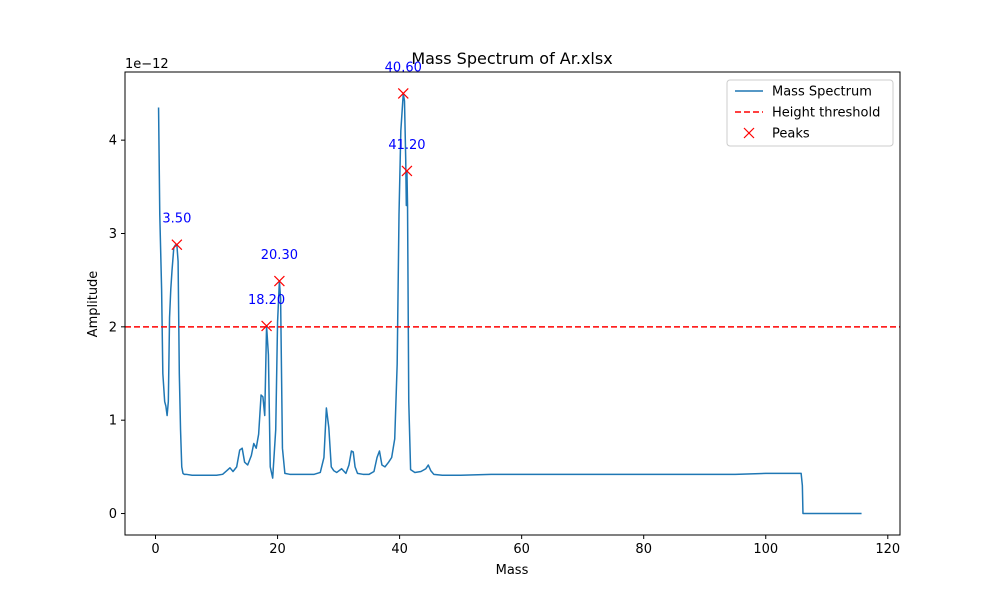  What do you see at coordinates (822, 92) in the screenshot?
I see `legend-label: Mass Spectrum` at bounding box center [822, 92].